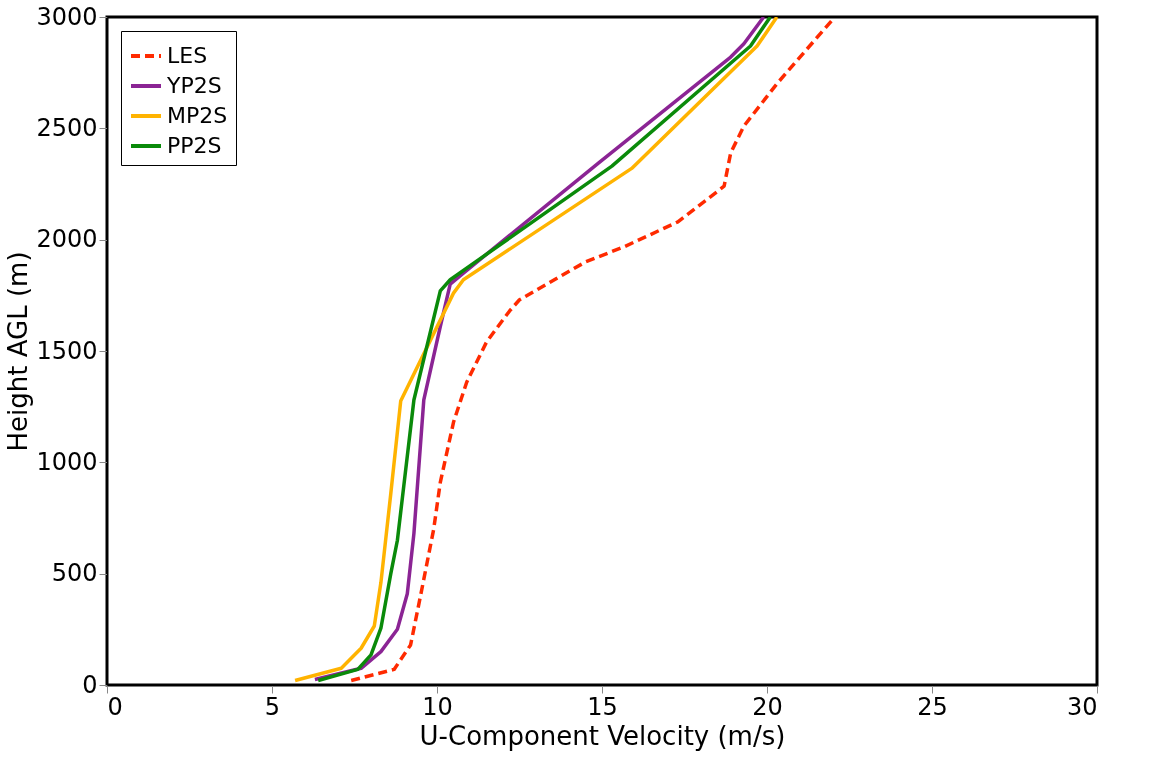  Describe the element at coordinates (932, 706) in the screenshot. I see `x-tick-label: 25` at that location.